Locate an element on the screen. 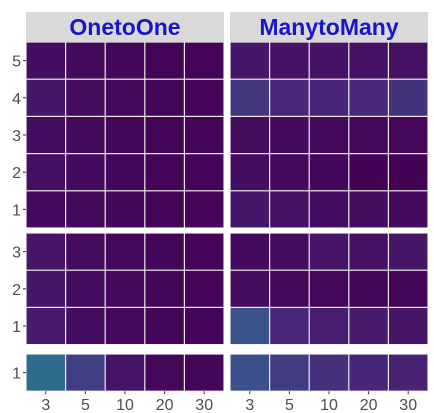 The image size is (434, 413). x-tick-label: 3 is located at coordinates (249, 405).